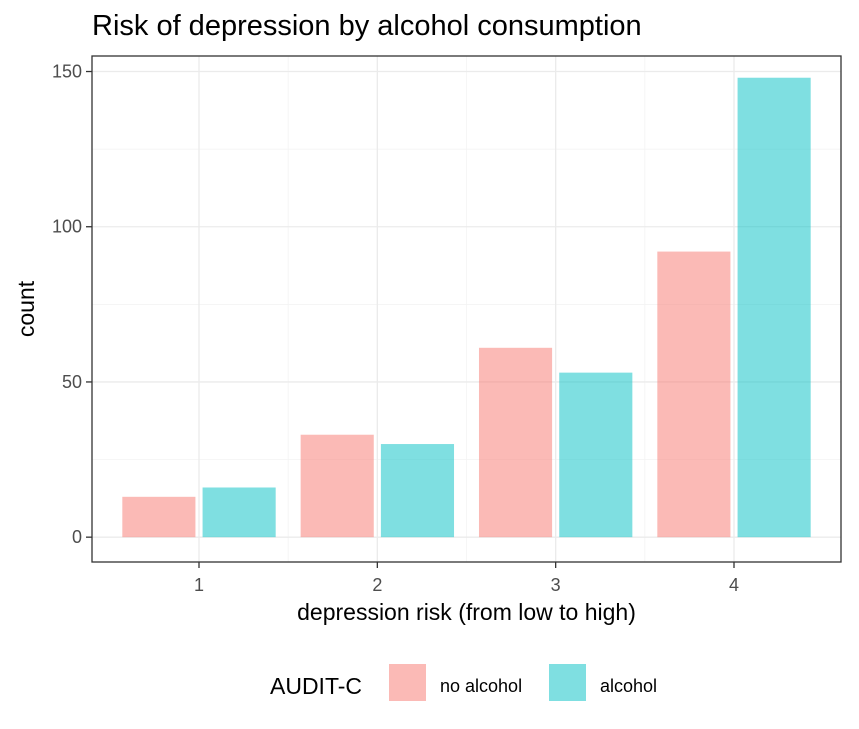  Describe the element at coordinates (407, 682) in the screenshot. I see `legend-key-no-alcohol` at that location.